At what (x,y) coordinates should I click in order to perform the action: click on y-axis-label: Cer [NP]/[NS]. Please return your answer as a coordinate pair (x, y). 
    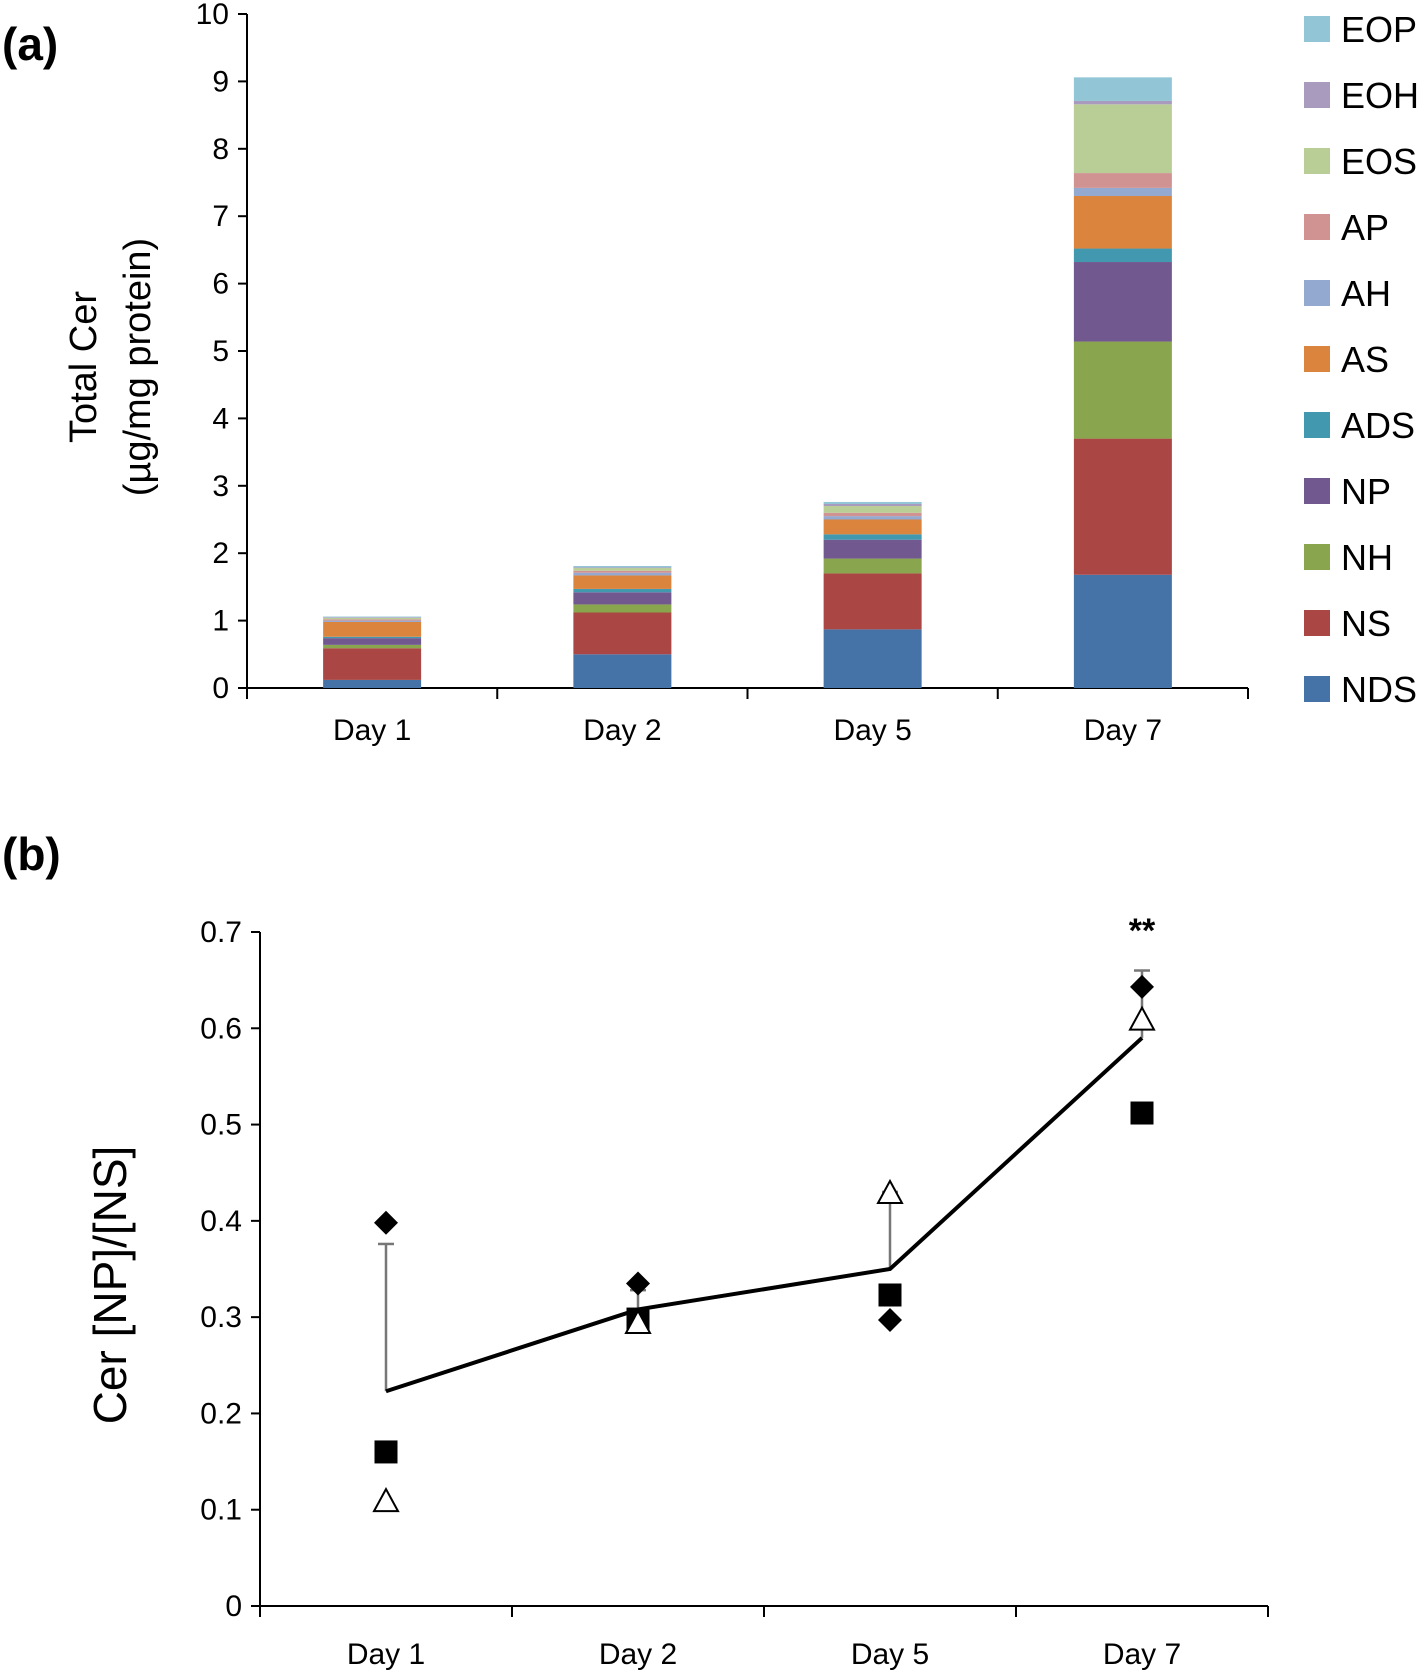
    Looking at the image, I should click on (110, 1285).